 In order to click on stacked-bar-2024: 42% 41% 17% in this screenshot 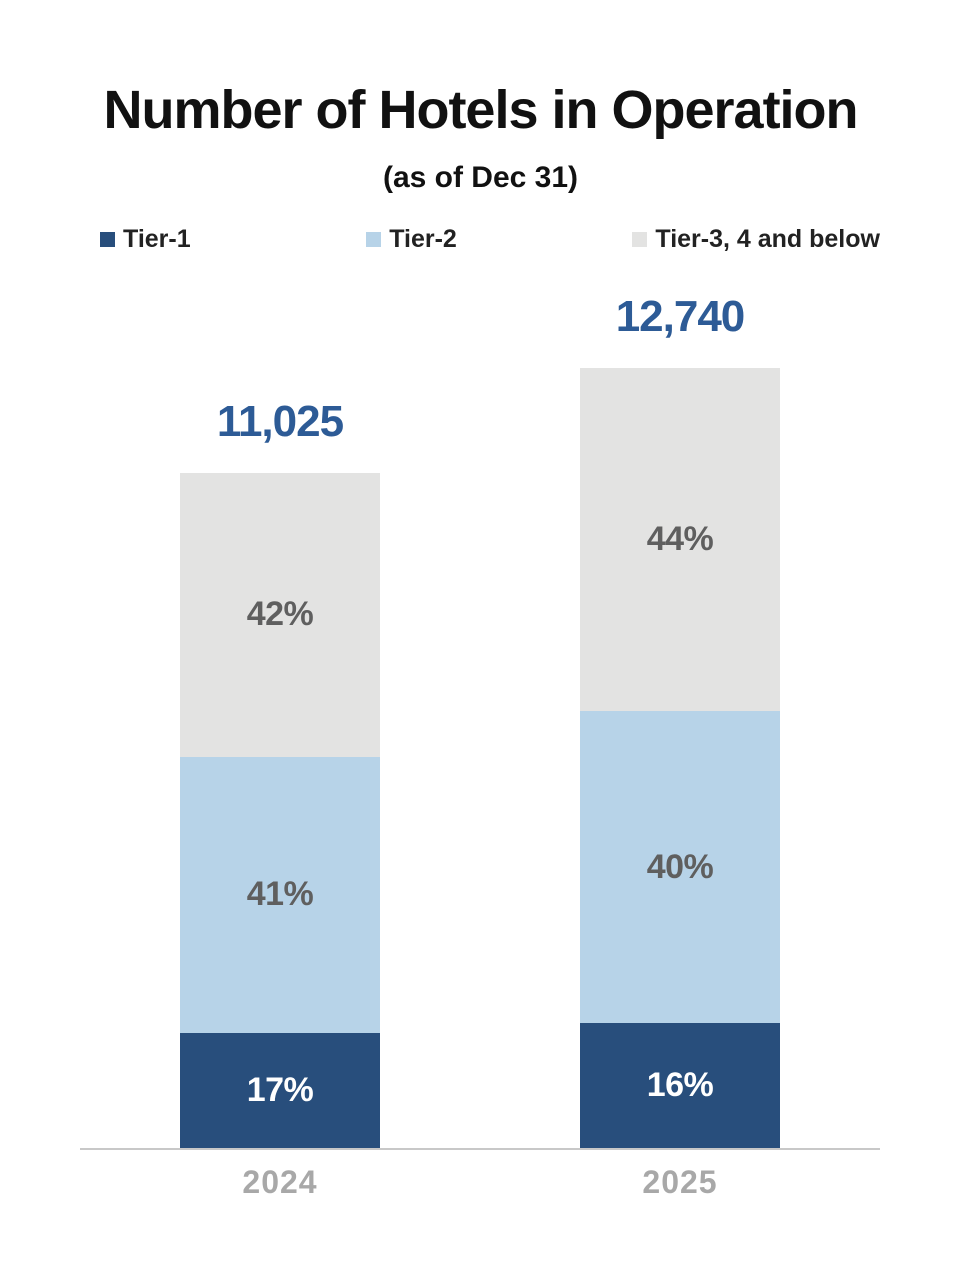, I will do `click(280, 810)`.